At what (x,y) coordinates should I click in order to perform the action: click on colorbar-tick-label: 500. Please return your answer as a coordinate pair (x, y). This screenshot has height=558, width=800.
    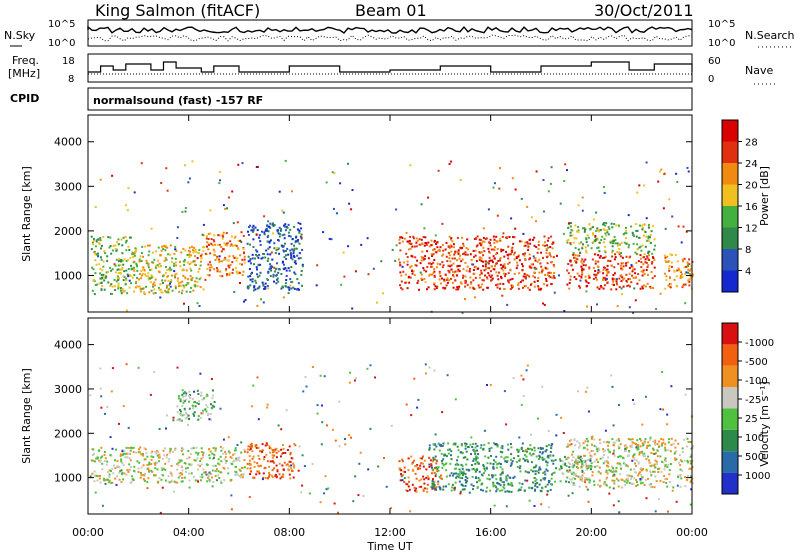
    Looking at the image, I should click on (754, 457).